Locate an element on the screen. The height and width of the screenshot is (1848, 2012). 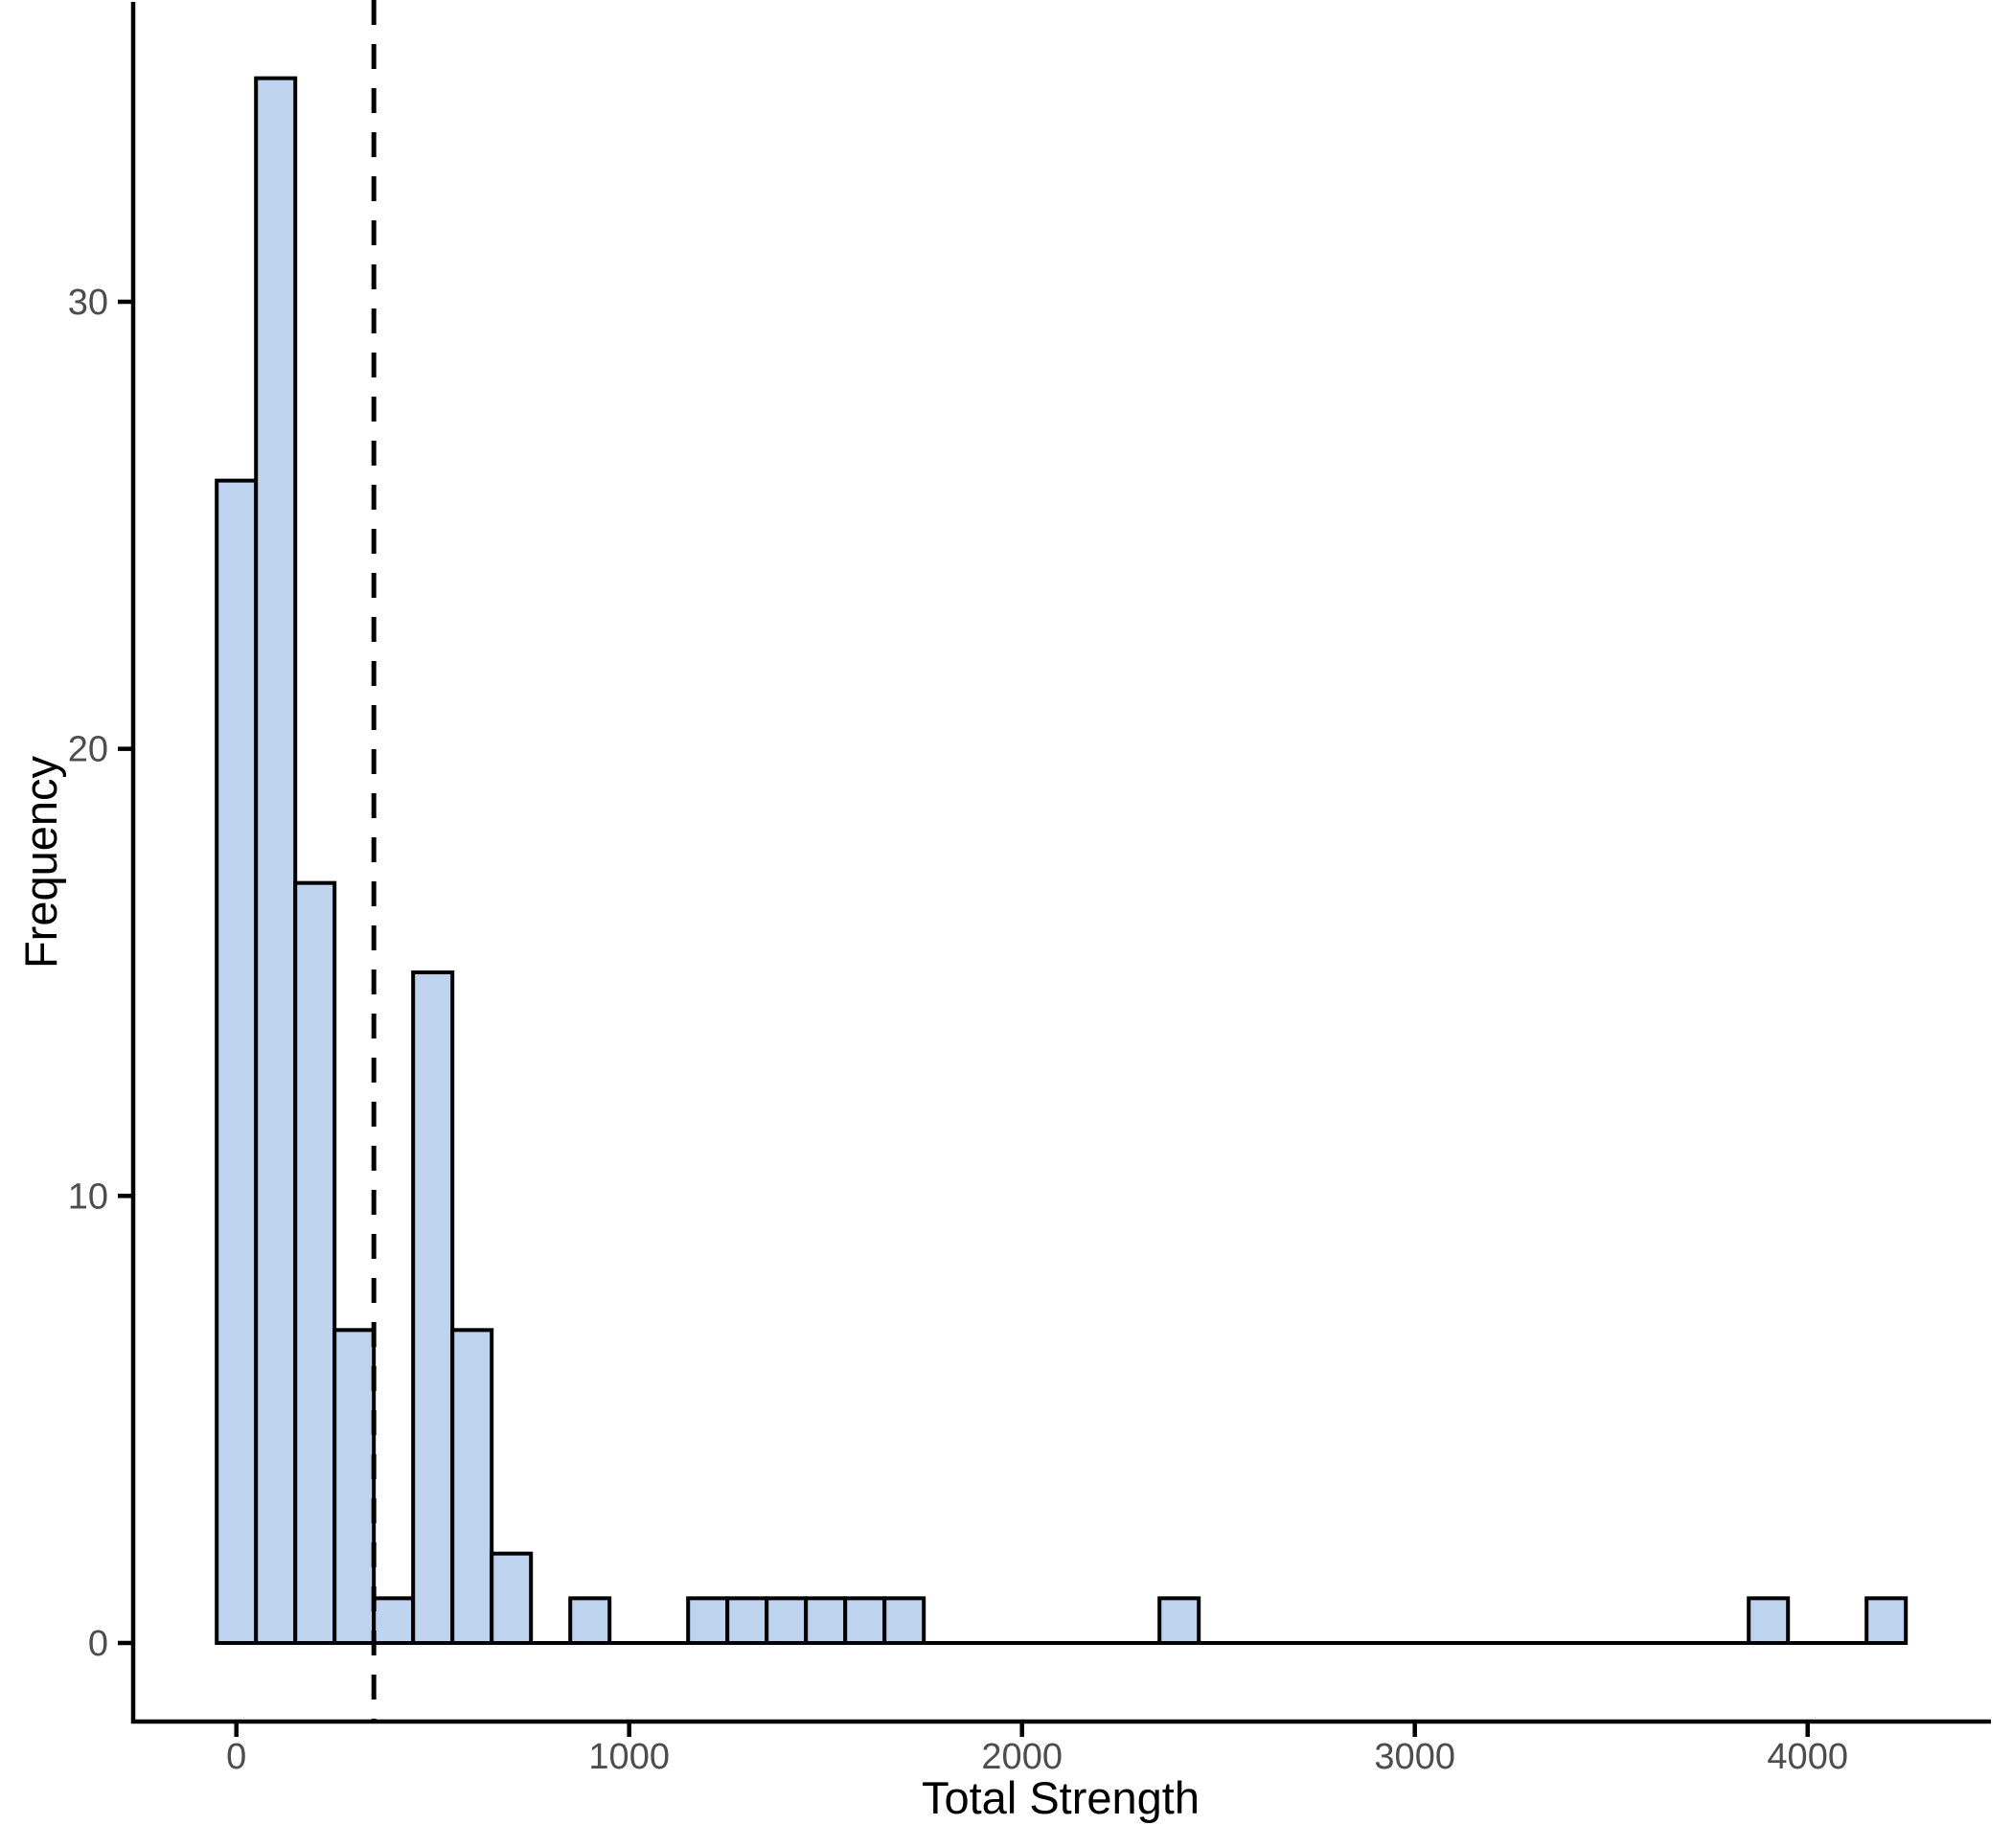
y-tick-label: 0 is located at coordinates (98, 1644).